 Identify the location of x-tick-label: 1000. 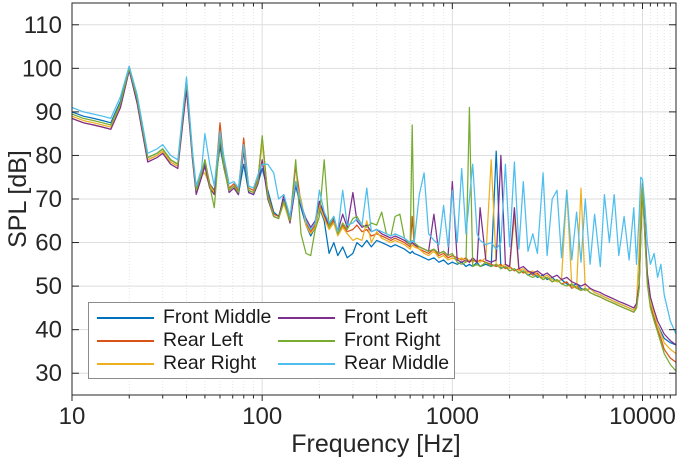
(452, 416).